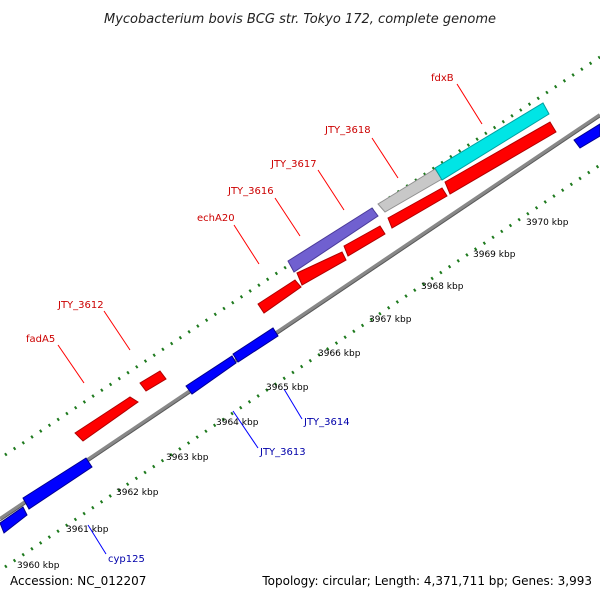 This screenshot has height=600, width=600. Describe the element at coordinates (347, 130) in the screenshot. I see `label-JTY_3618: JTY_3618` at that location.